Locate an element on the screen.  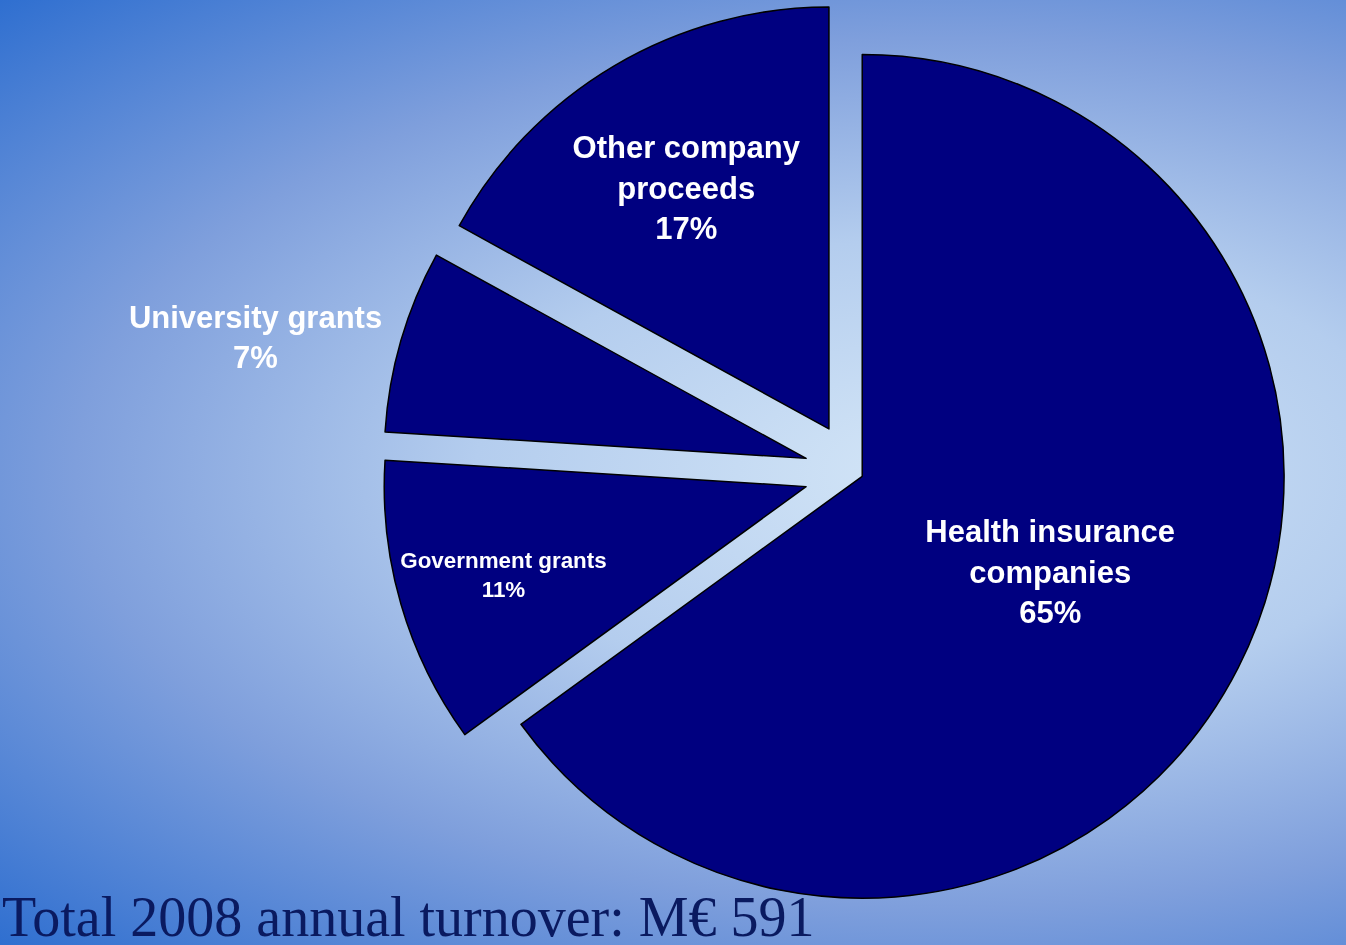
slice-label: Government grants is located at coordinates (503, 560).